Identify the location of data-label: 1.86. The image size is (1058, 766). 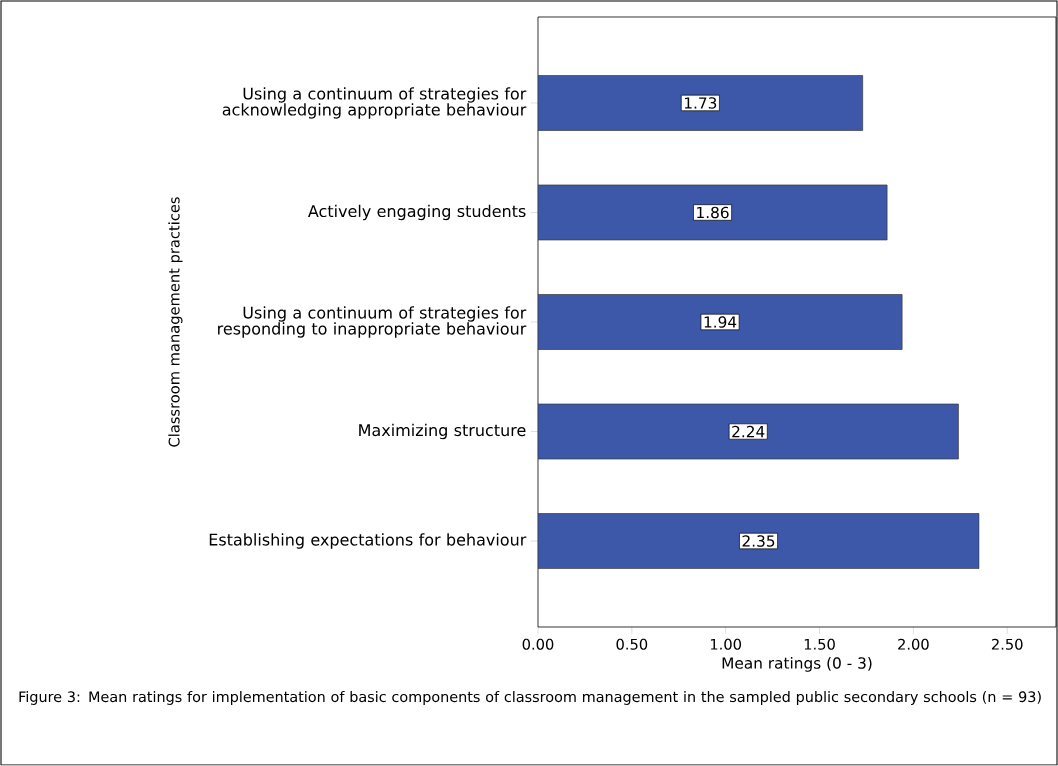
(713, 212).